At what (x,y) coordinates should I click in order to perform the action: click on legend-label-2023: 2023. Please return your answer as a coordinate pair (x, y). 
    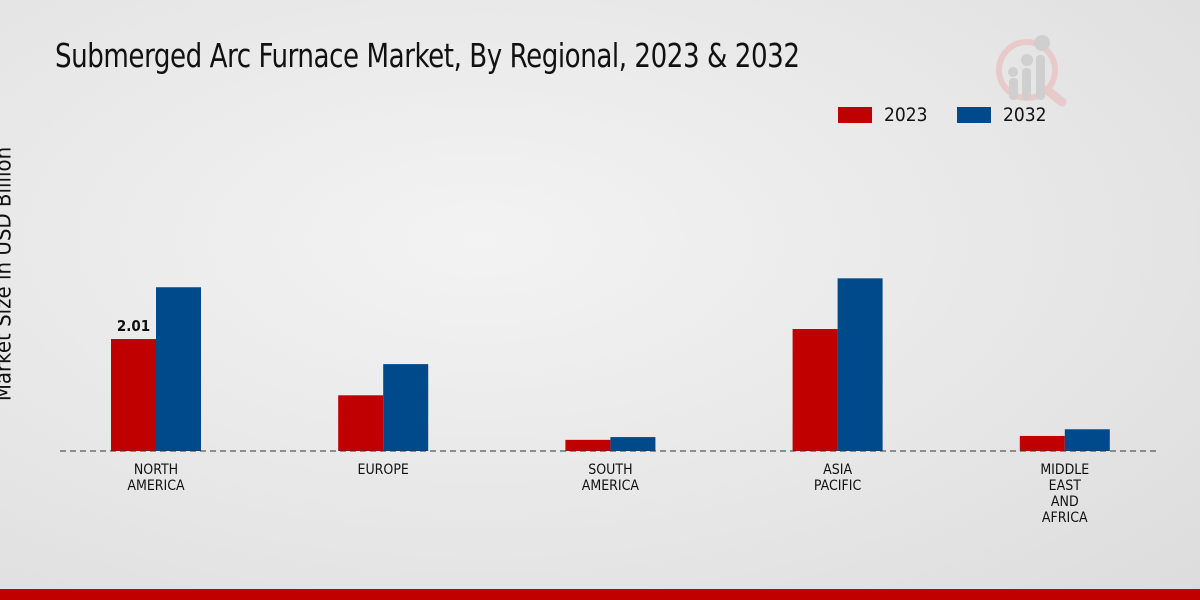
    Looking at the image, I should click on (906, 115).